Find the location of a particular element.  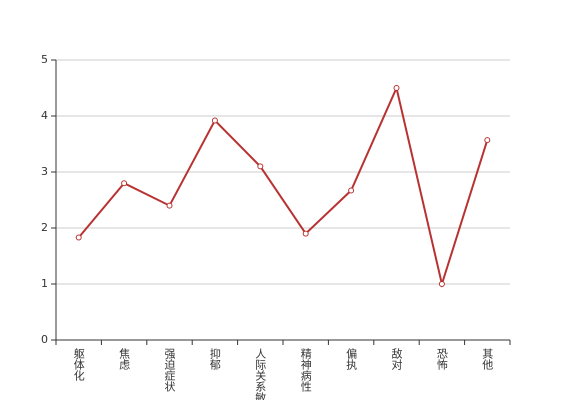

x-tick-label: 强迫症状 is located at coordinates (169, 370).